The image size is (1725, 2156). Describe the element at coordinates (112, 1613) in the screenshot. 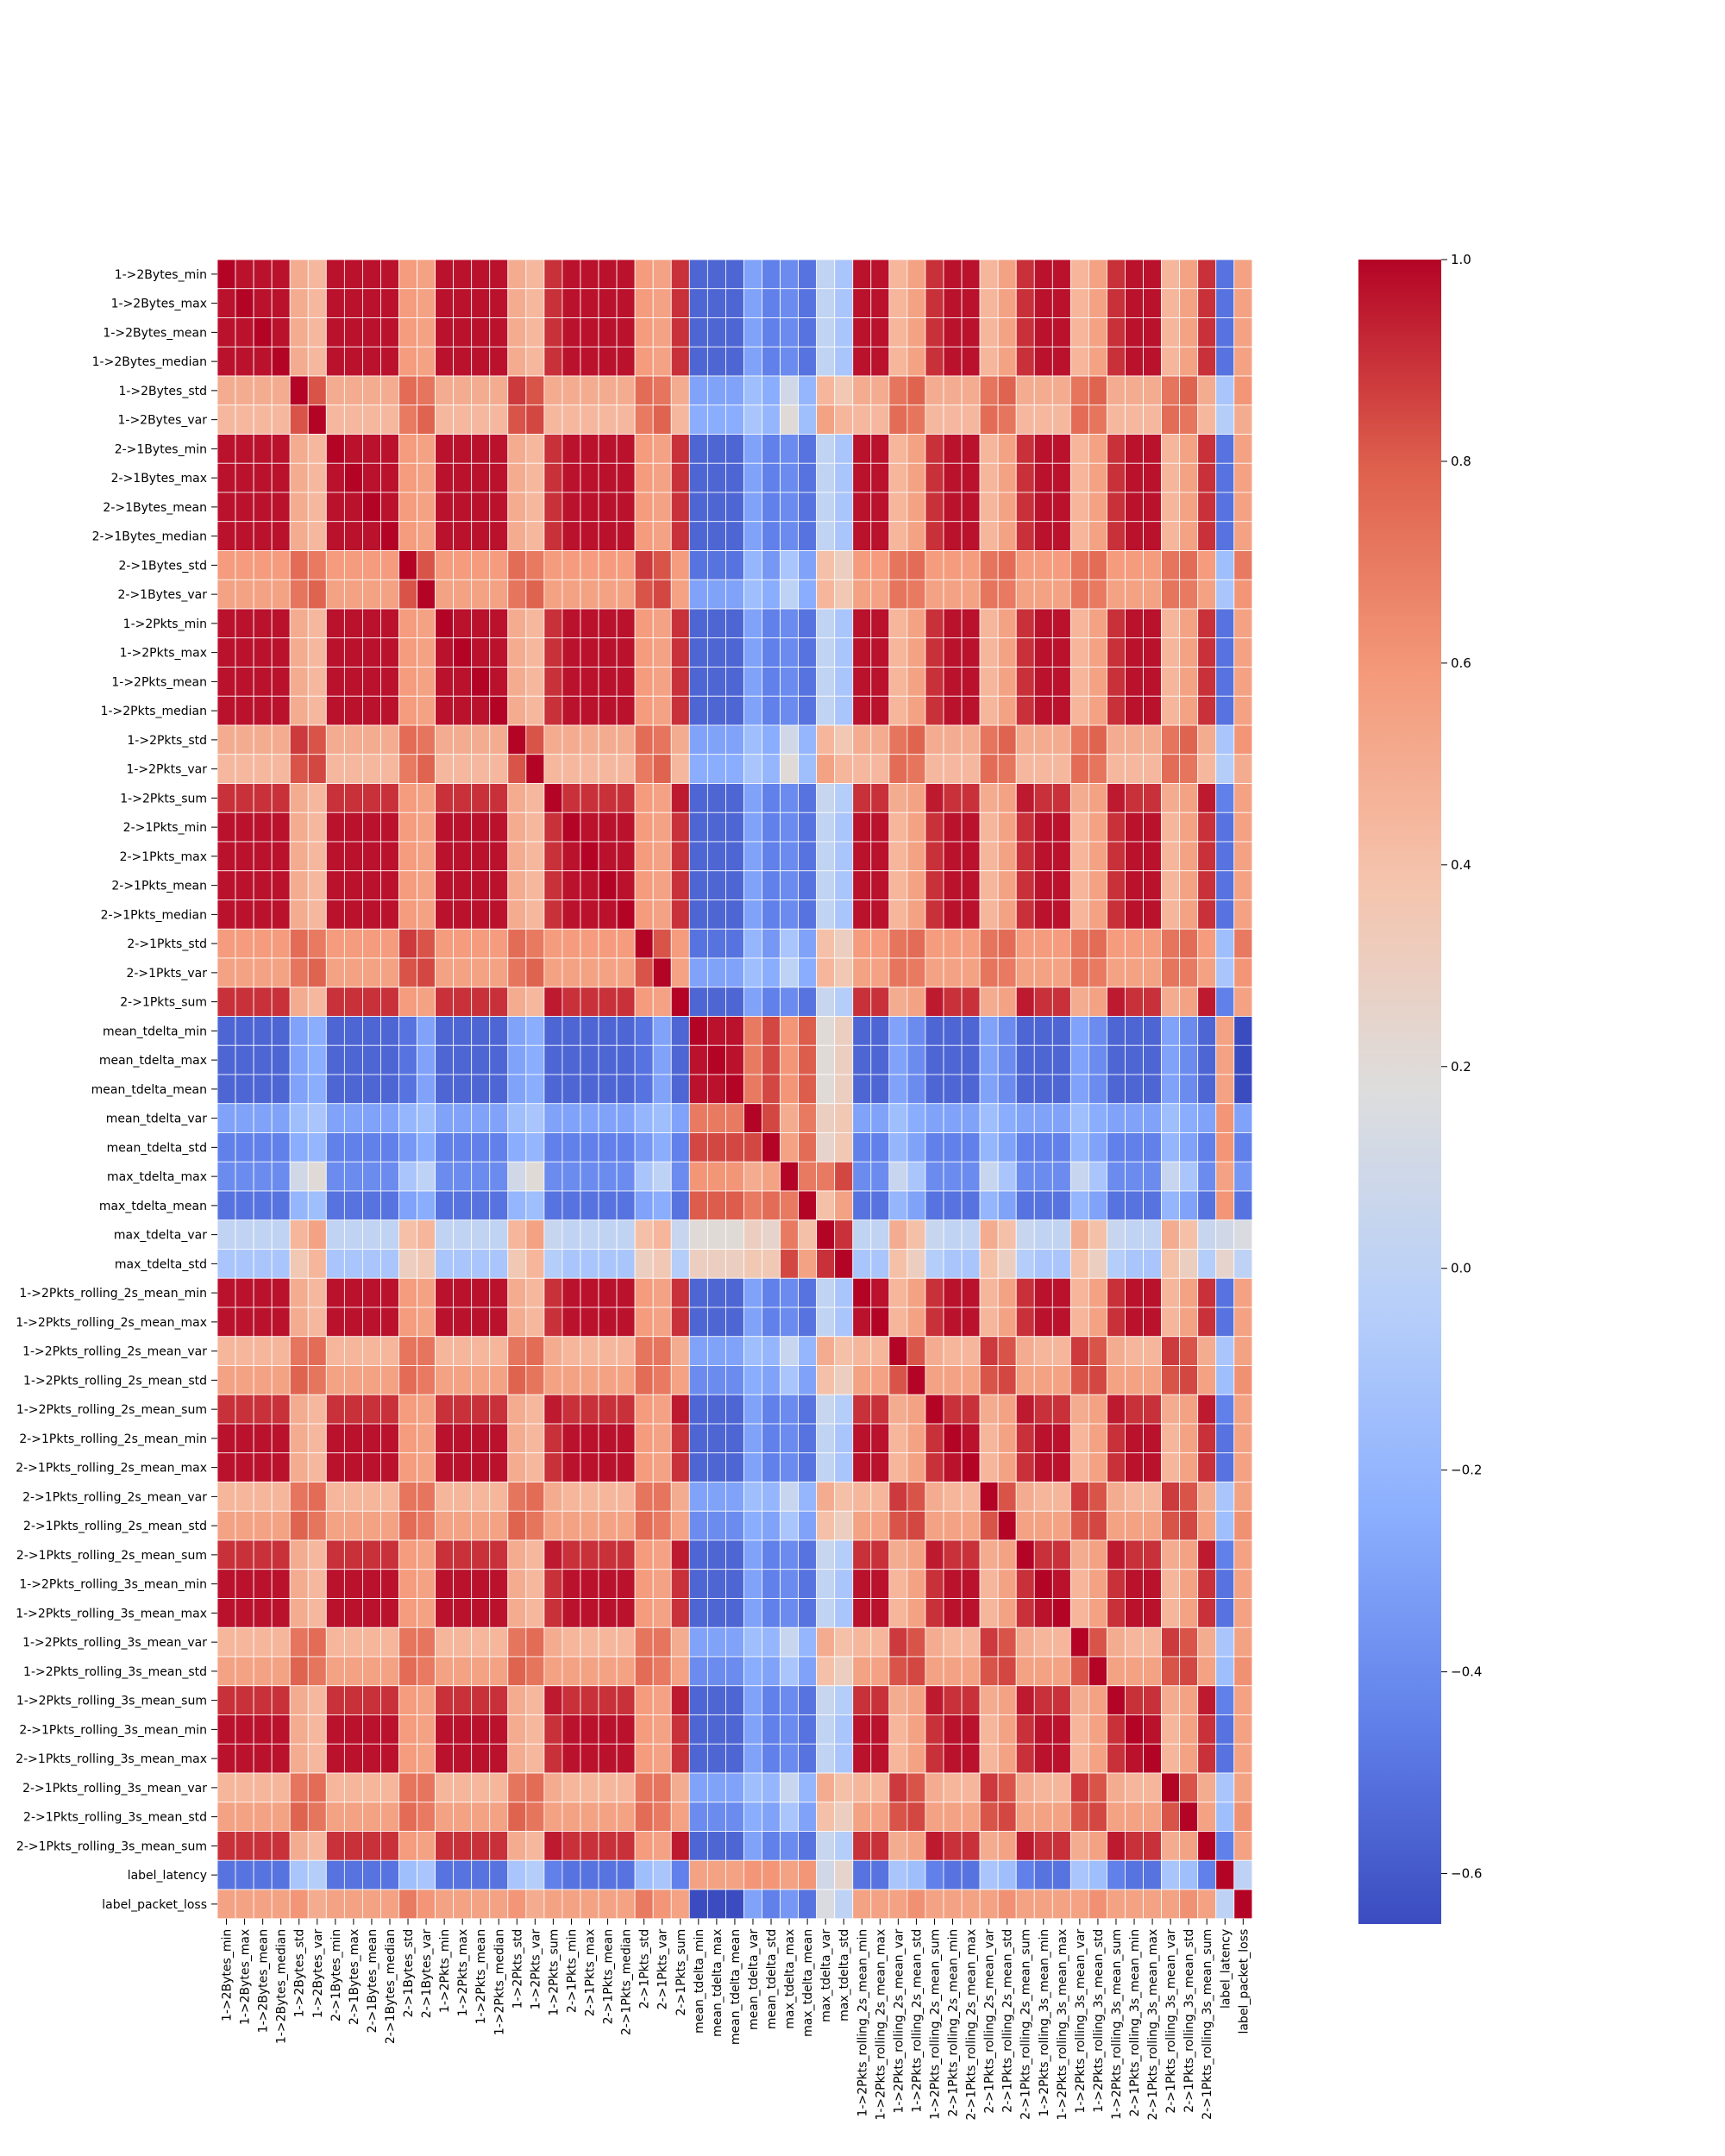

I see `y-tick-label: 1->2Pkts_rolling_3s_mean_max` at that location.